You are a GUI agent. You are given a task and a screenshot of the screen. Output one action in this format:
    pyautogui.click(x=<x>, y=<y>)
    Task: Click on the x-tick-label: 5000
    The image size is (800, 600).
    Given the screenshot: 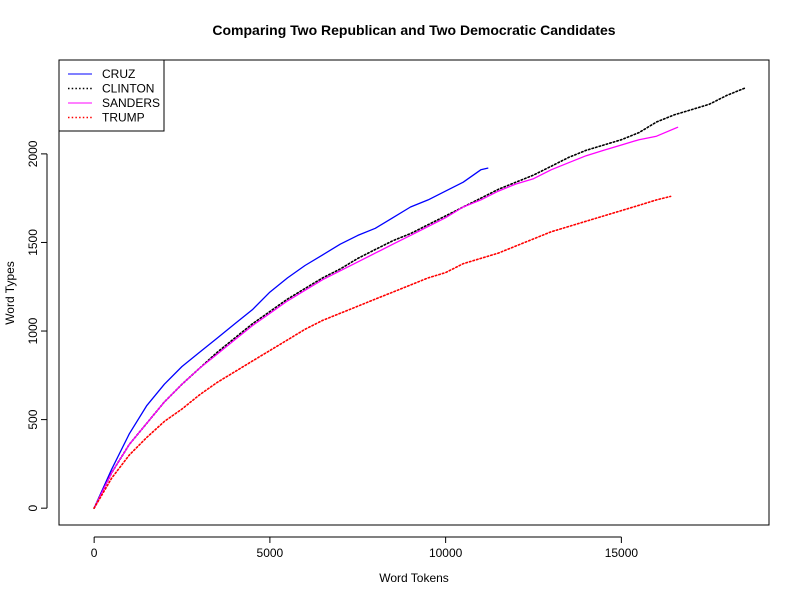 What is the action you would take?
    pyautogui.click(x=270, y=553)
    